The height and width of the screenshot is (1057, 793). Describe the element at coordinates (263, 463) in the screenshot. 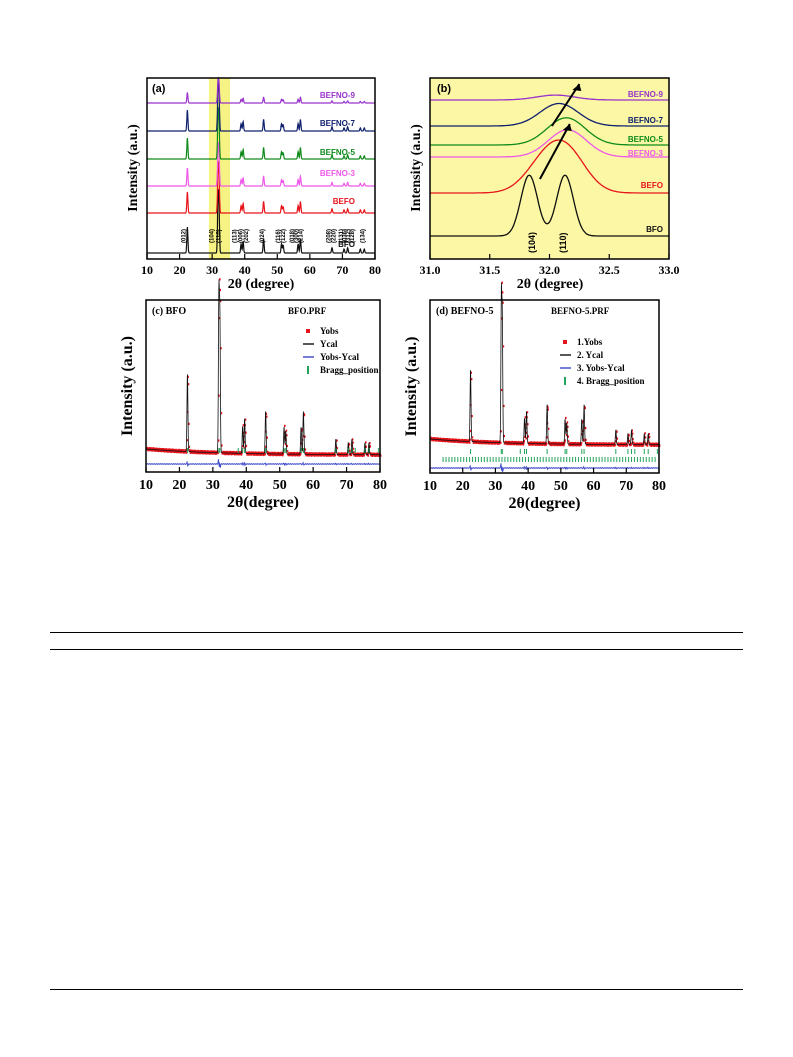

I see `diff-line-c` at that location.